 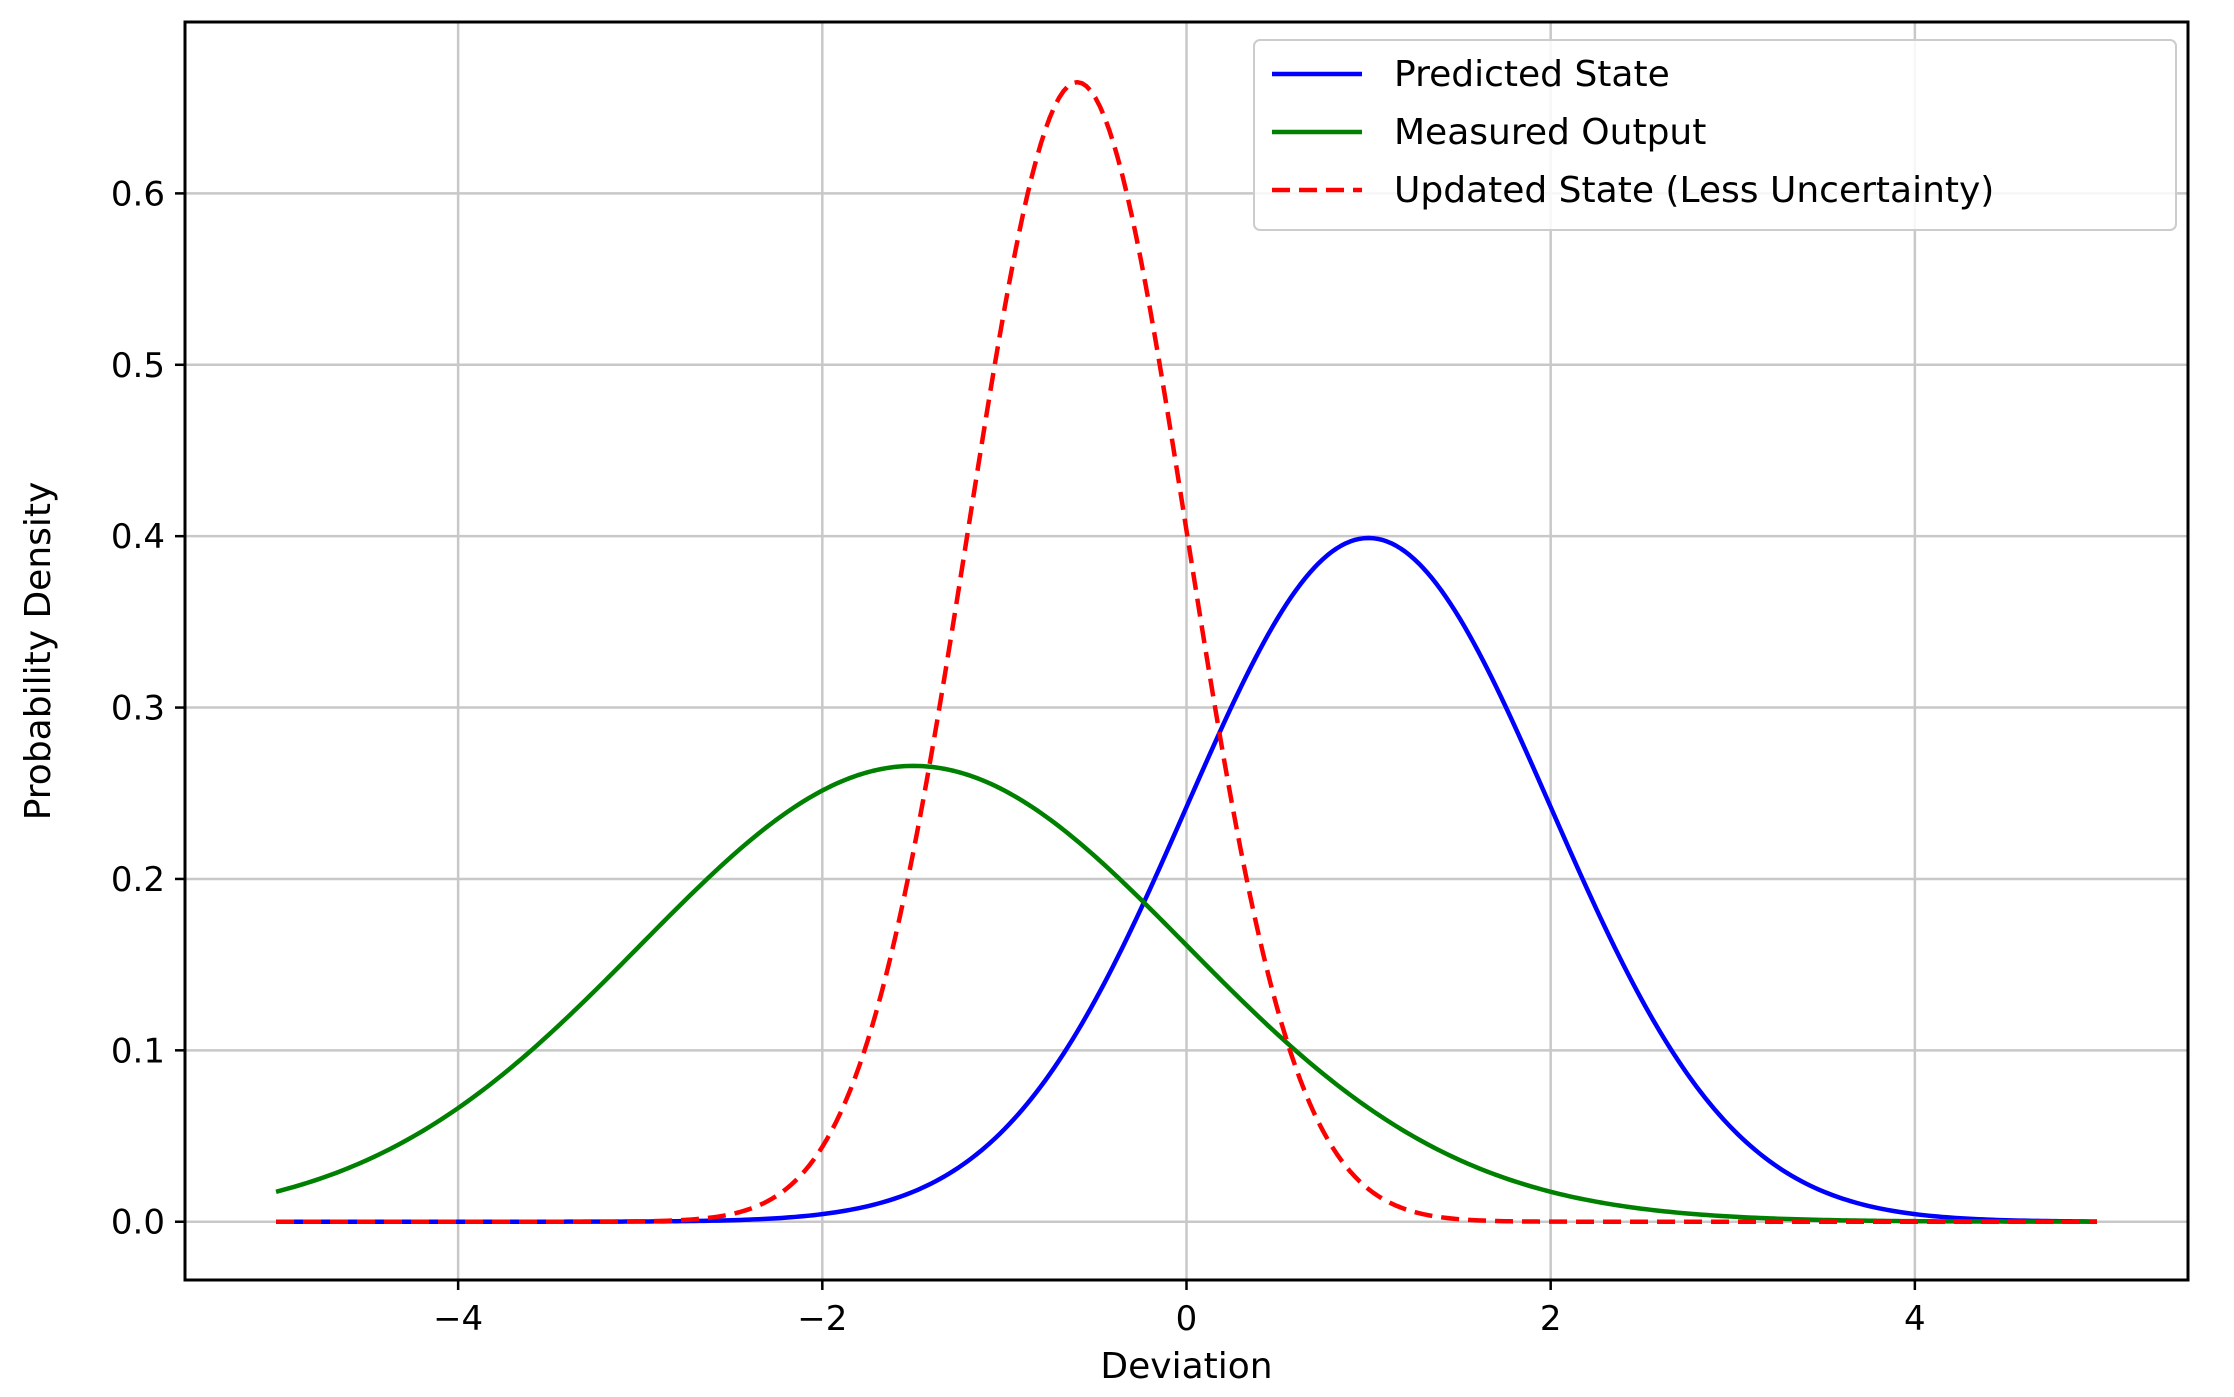 What do you see at coordinates (1532, 74) in the screenshot?
I see `legend-label: Predicted State` at bounding box center [1532, 74].